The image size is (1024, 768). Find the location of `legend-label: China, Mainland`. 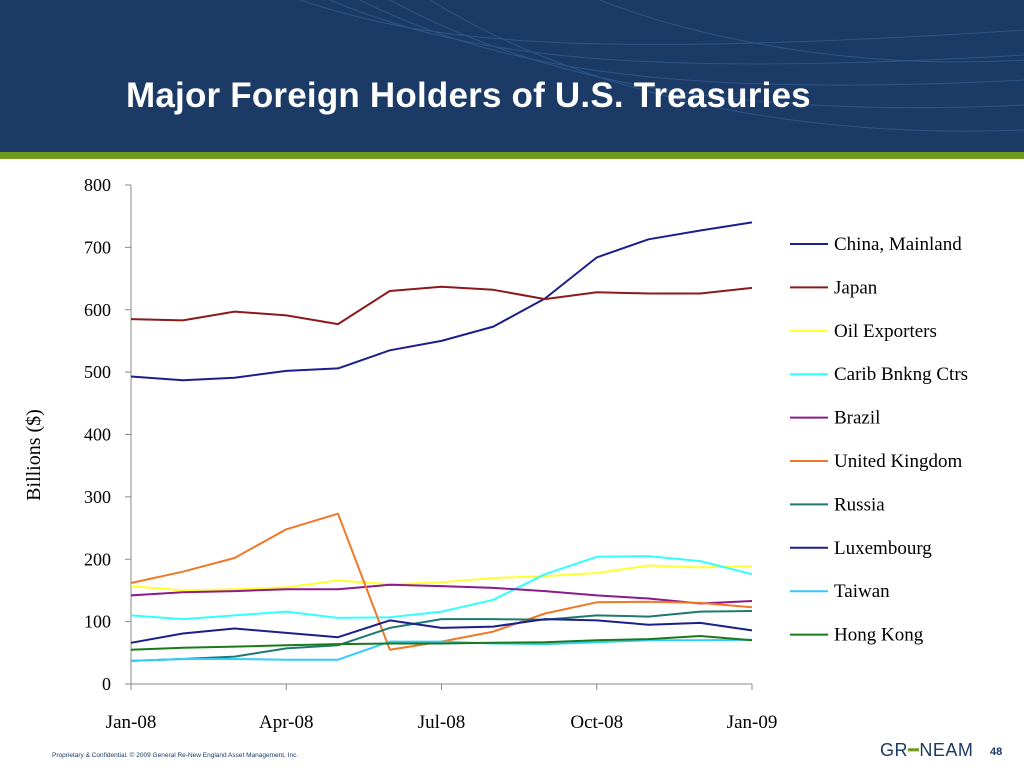

legend-label: China, Mainland is located at coordinates (898, 244).